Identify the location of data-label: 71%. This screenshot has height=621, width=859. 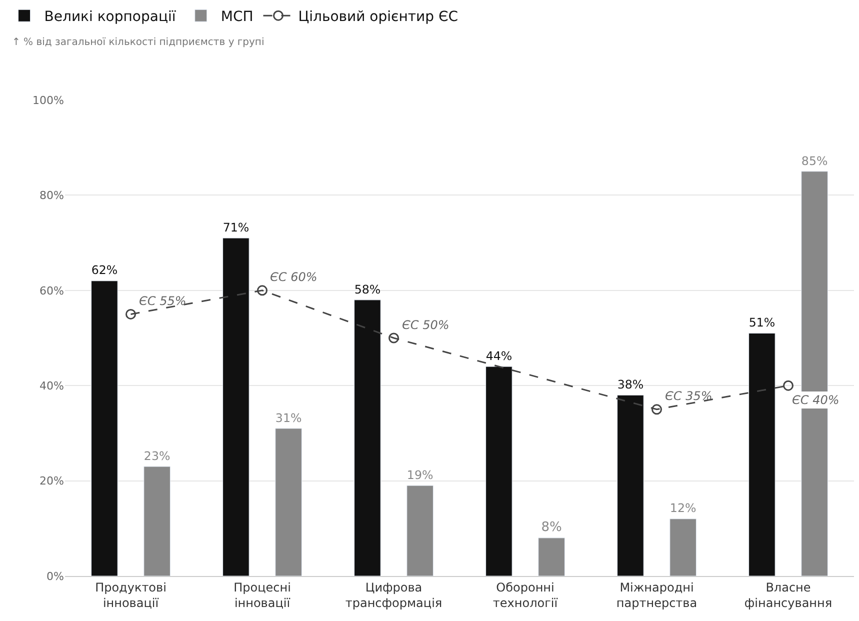
(236, 227).